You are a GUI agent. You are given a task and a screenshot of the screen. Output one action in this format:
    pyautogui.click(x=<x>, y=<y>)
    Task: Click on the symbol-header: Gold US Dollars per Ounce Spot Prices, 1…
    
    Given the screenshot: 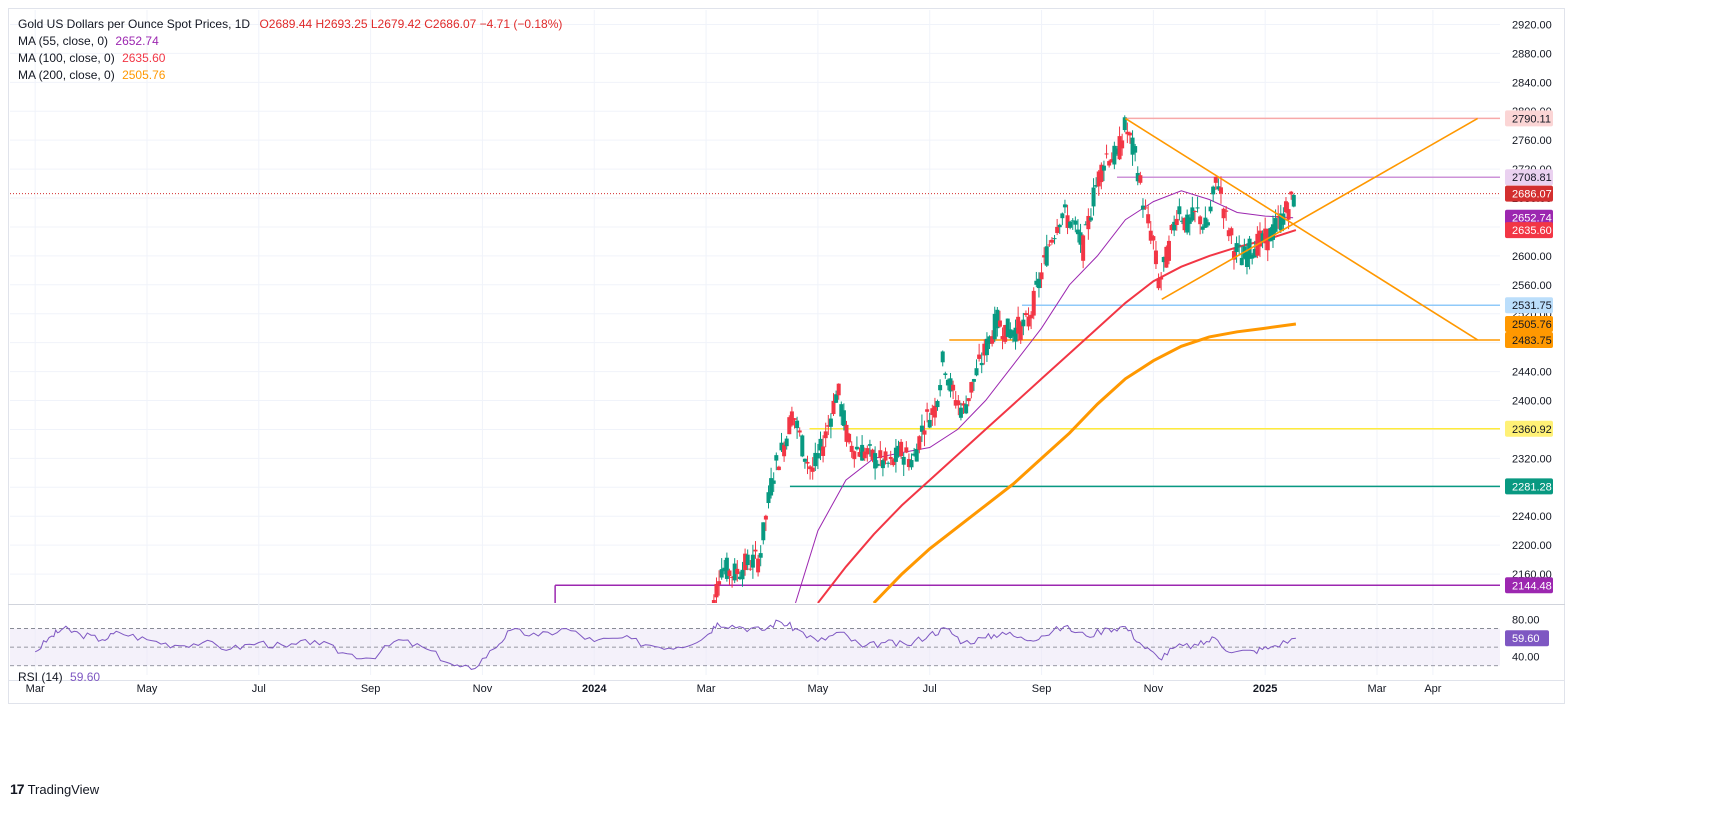 What is the action you would take?
    pyautogui.click(x=290, y=24)
    